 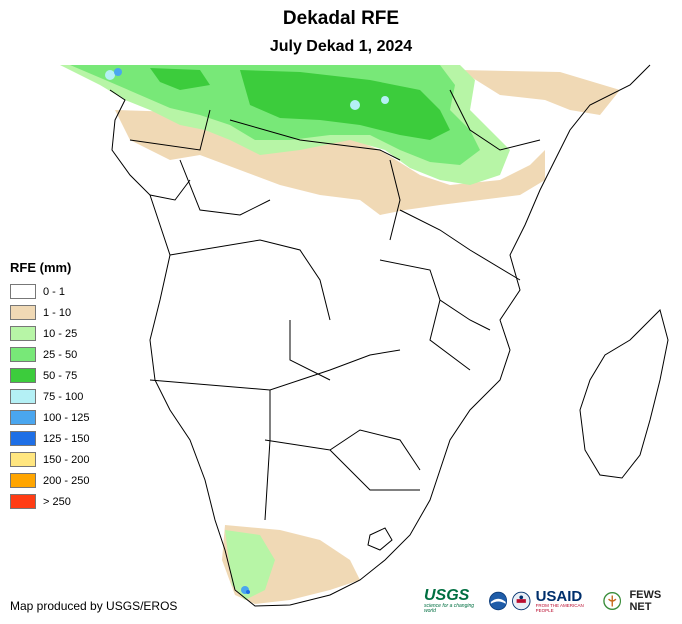 What do you see at coordinates (63, 396) in the screenshot?
I see `legend-label: 75 - 100` at bounding box center [63, 396].